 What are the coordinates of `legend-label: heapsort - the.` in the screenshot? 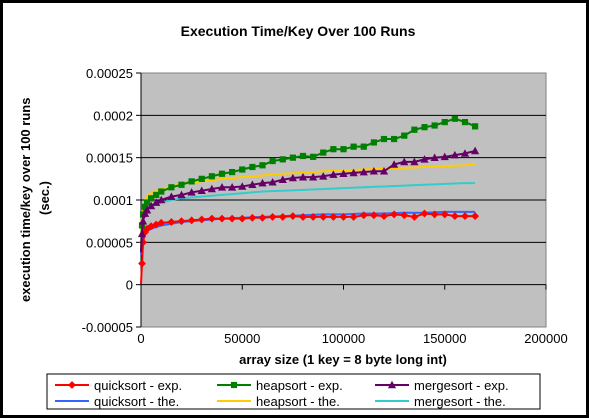 It's located at (298, 401).